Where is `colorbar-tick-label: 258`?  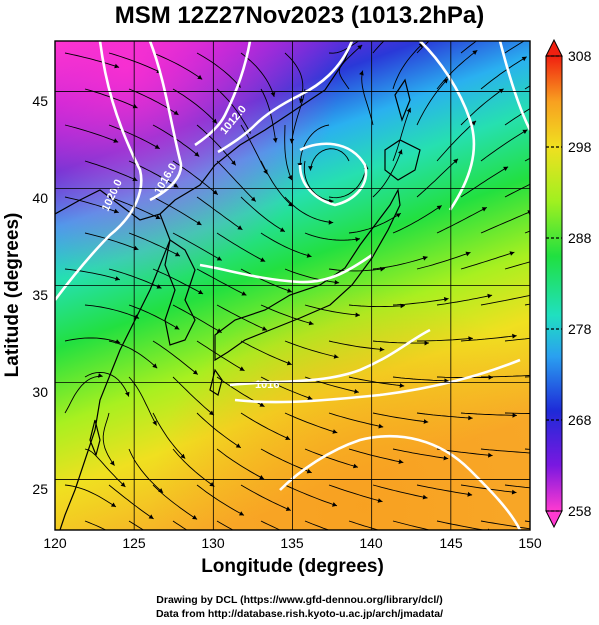 colorbar-tick-label: 258 is located at coordinates (580, 511).